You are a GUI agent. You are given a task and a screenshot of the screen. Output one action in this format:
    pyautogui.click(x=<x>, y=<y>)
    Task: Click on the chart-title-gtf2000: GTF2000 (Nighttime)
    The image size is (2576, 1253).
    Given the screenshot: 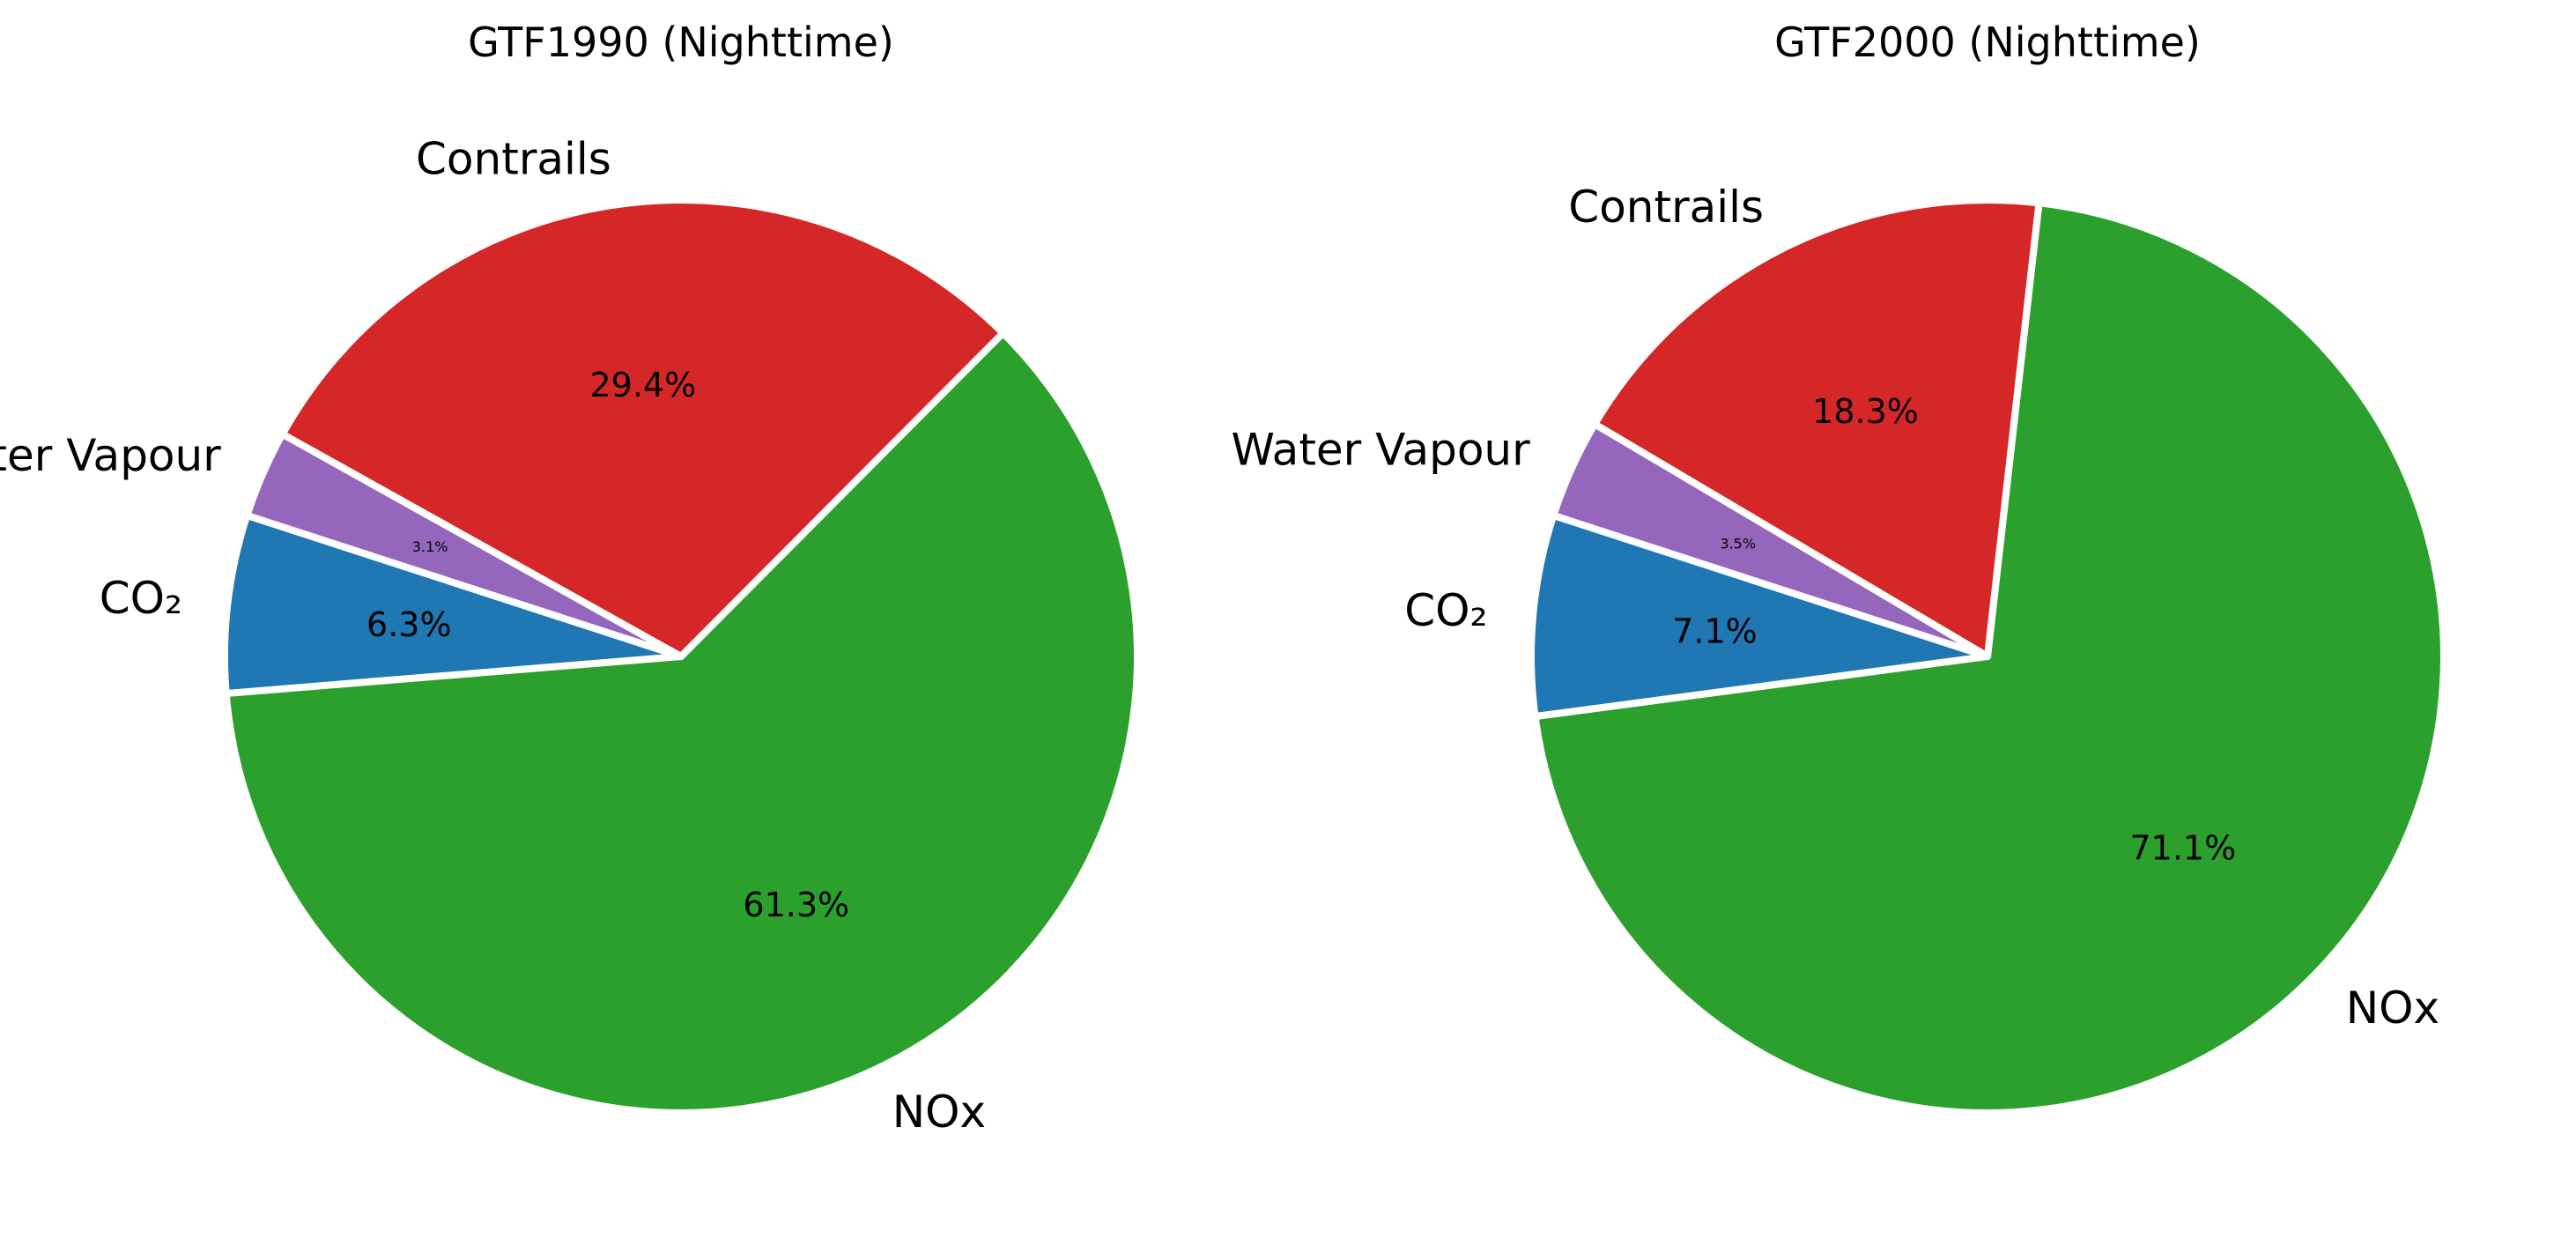 What is the action you would take?
    pyautogui.click(x=1988, y=42)
    